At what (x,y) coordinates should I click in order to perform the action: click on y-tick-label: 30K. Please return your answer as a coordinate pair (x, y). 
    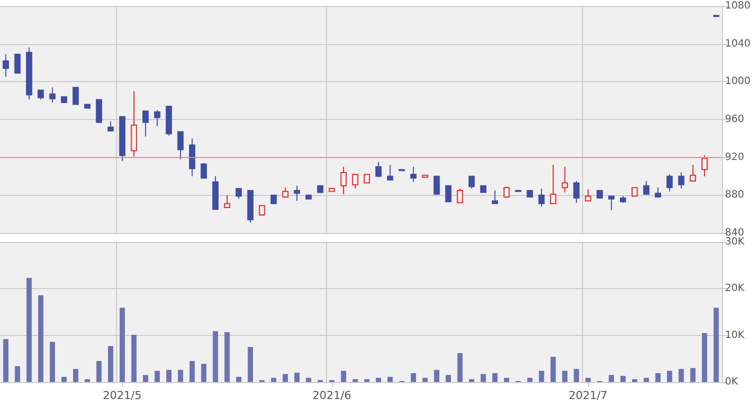
    Looking at the image, I should click on (735, 242).